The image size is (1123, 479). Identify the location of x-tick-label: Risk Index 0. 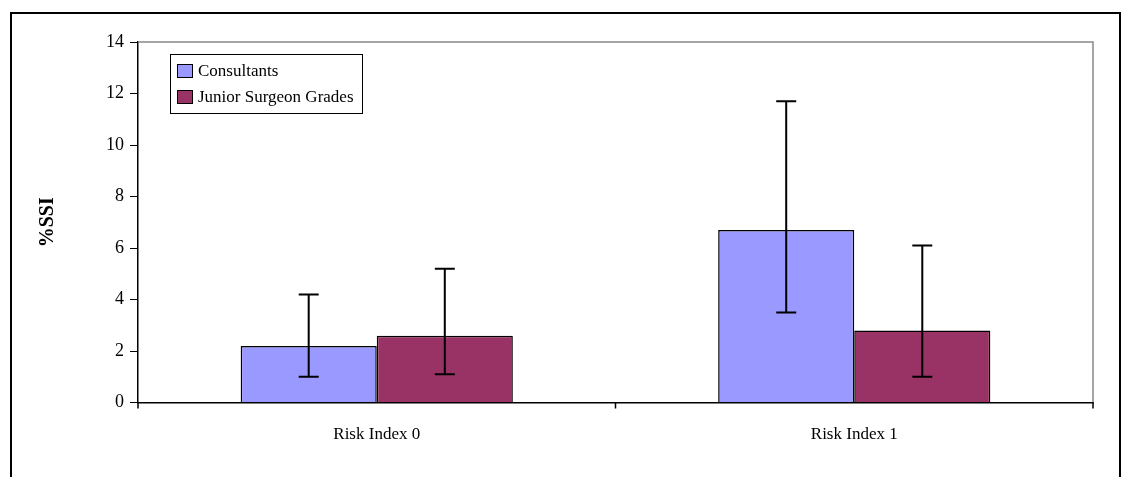
(377, 434).